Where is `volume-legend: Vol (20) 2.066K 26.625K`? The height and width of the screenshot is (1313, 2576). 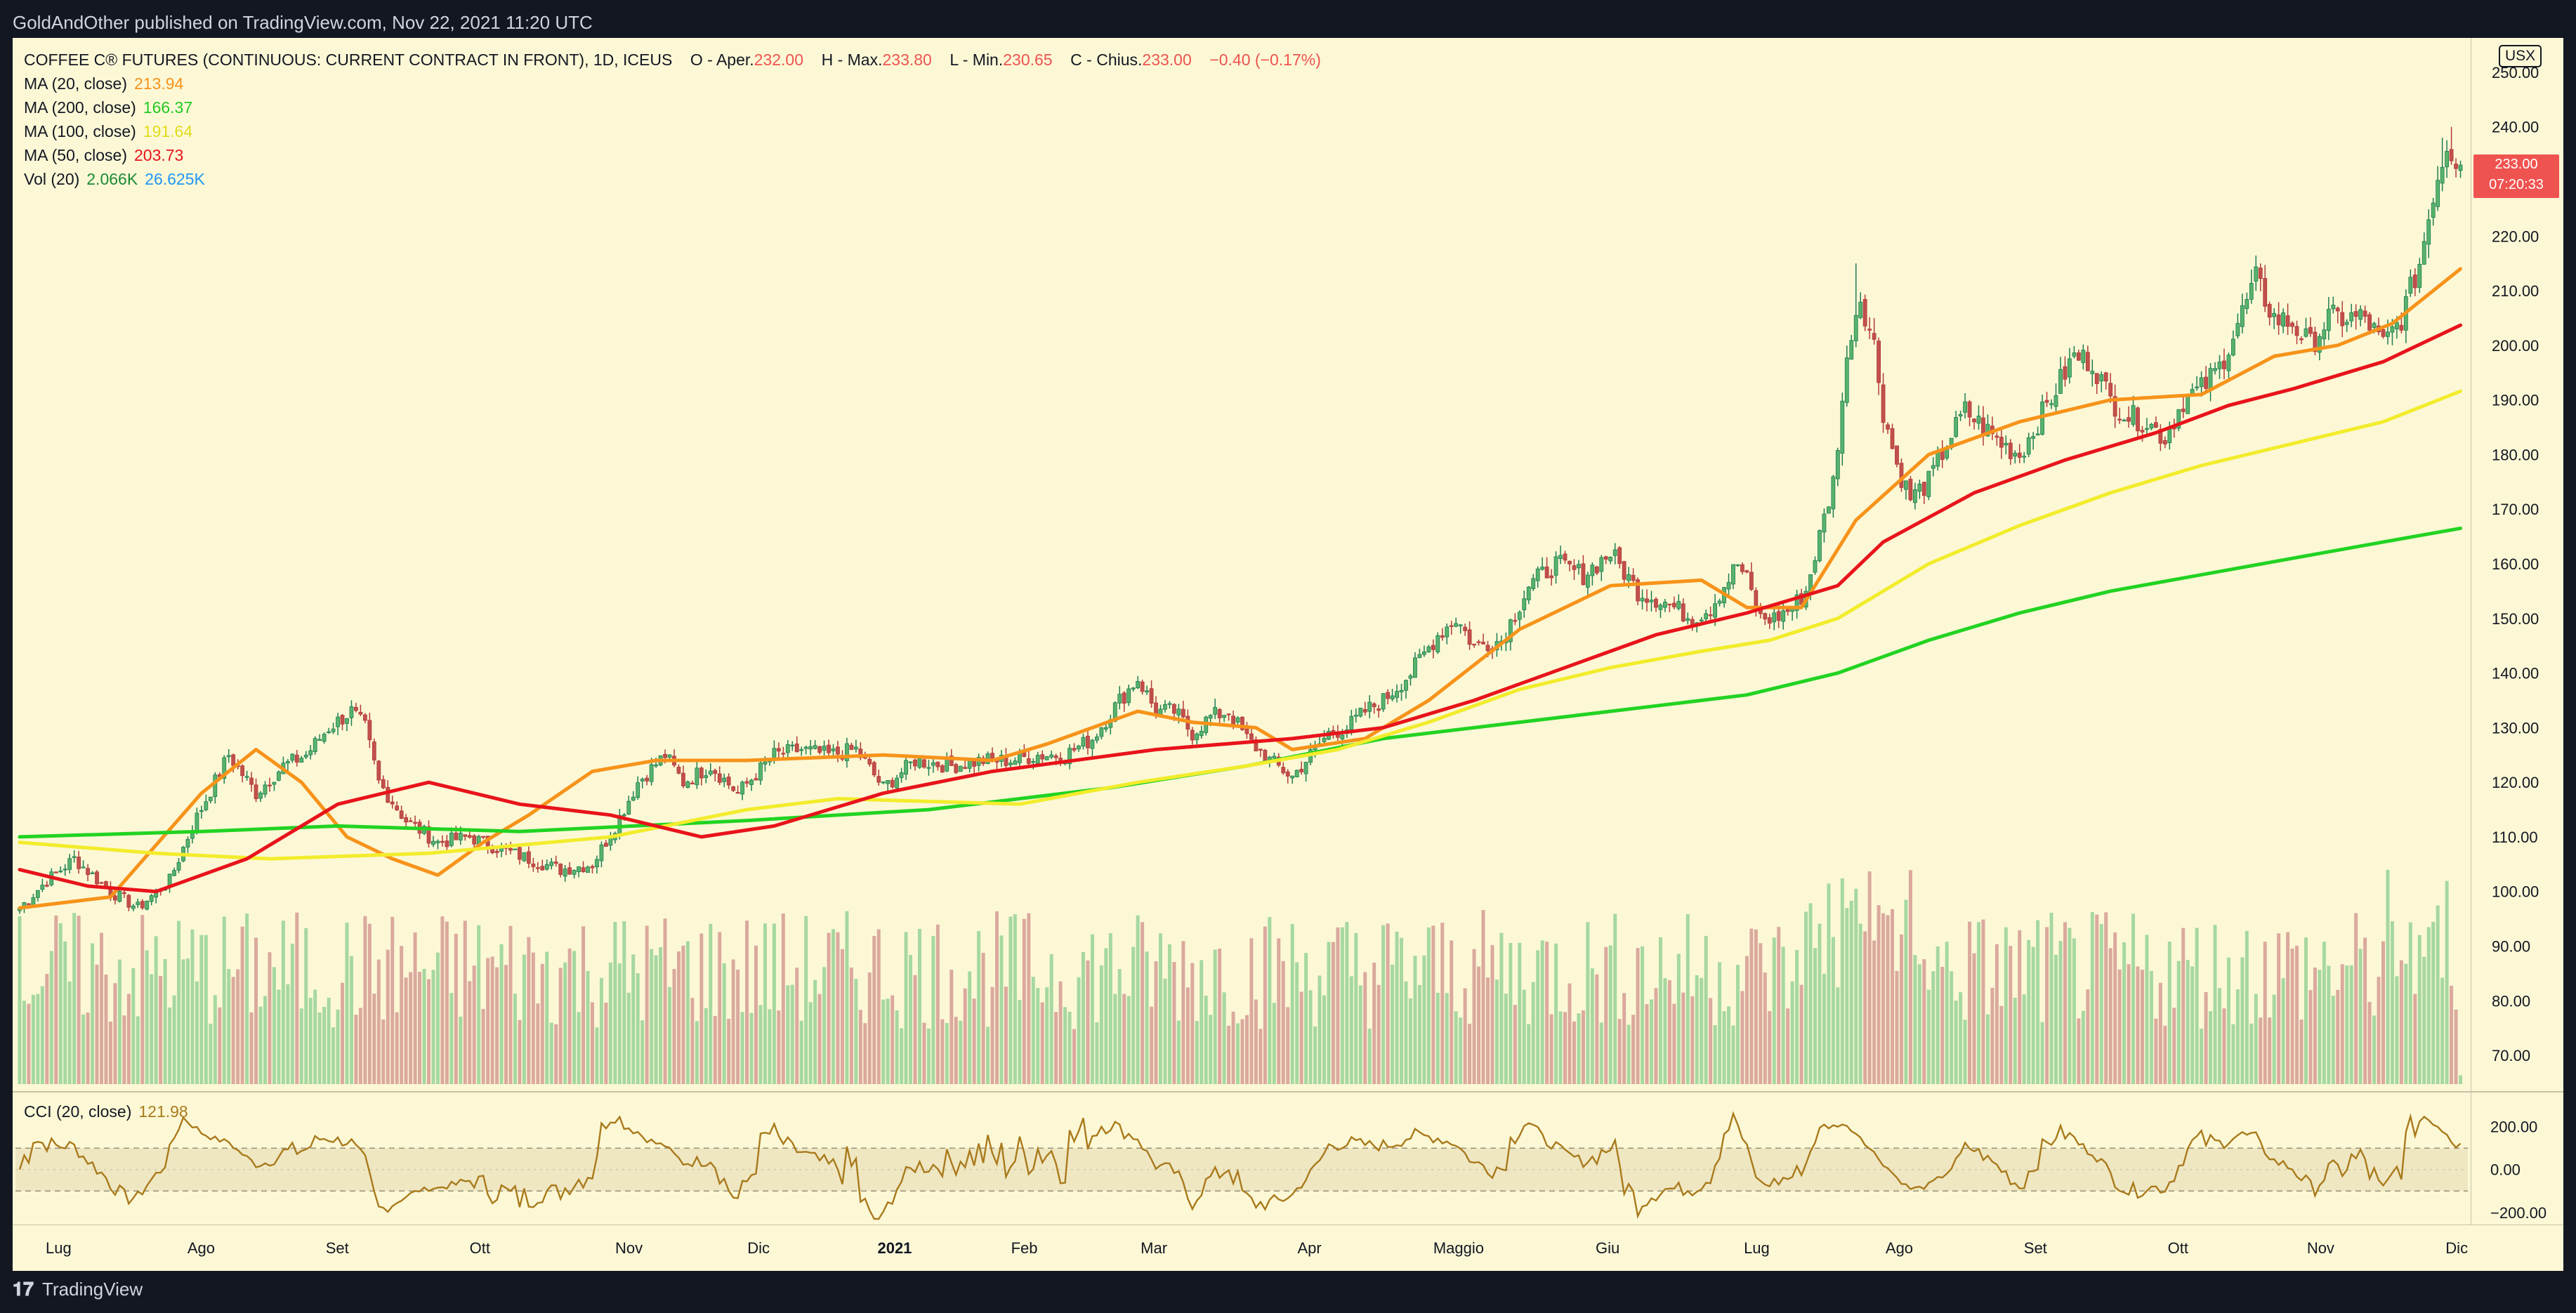 volume-legend: Vol (20) 2.066K 26.625K is located at coordinates (672, 179).